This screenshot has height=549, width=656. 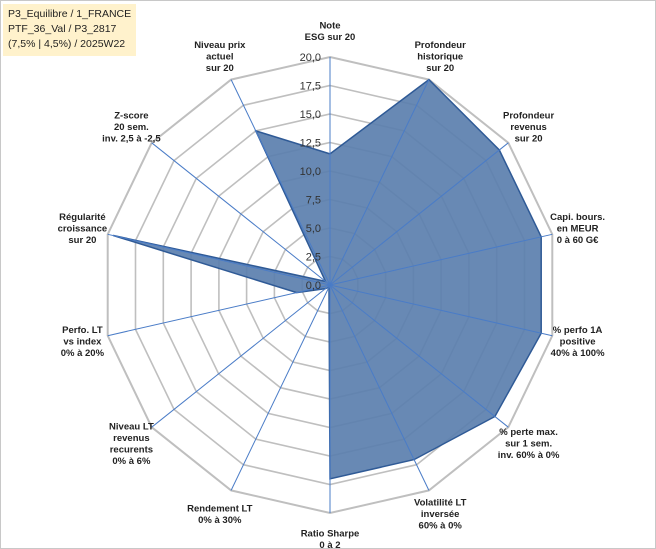 What do you see at coordinates (577, 229) in the screenshot?
I see `axis-label: Capi. bours. en MEUR 0 à 60 G€` at bounding box center [577, 229].